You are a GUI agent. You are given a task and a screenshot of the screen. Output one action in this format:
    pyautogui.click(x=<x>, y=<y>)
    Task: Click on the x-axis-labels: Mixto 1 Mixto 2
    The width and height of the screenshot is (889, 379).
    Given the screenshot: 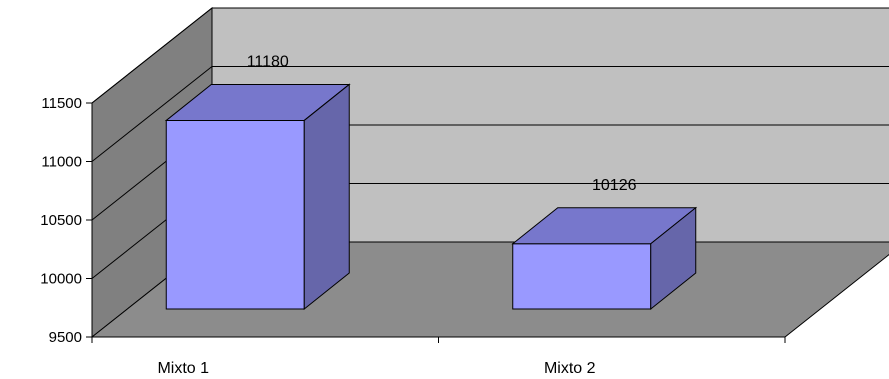 What is the action you would take?
    pyautogui.click(x=438, y=357)
    